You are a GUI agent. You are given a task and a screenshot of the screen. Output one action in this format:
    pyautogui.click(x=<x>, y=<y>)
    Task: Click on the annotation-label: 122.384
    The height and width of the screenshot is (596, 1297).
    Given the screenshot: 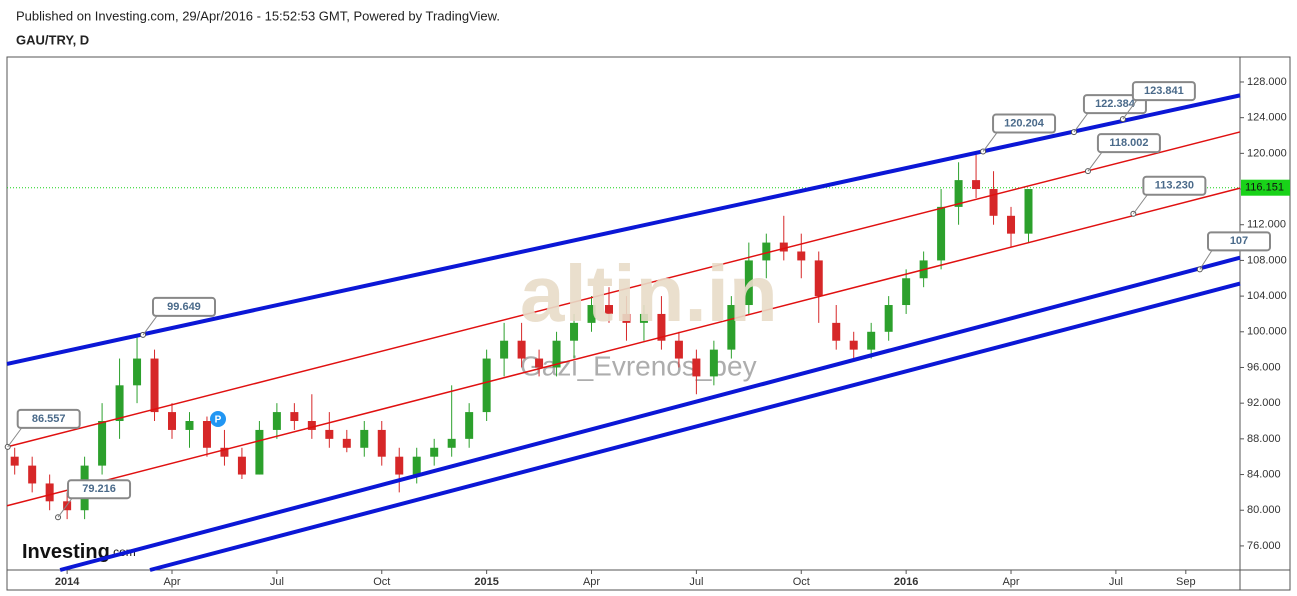 What is the action you would take?
    pyautogui.click(x=1115, y=104)
    